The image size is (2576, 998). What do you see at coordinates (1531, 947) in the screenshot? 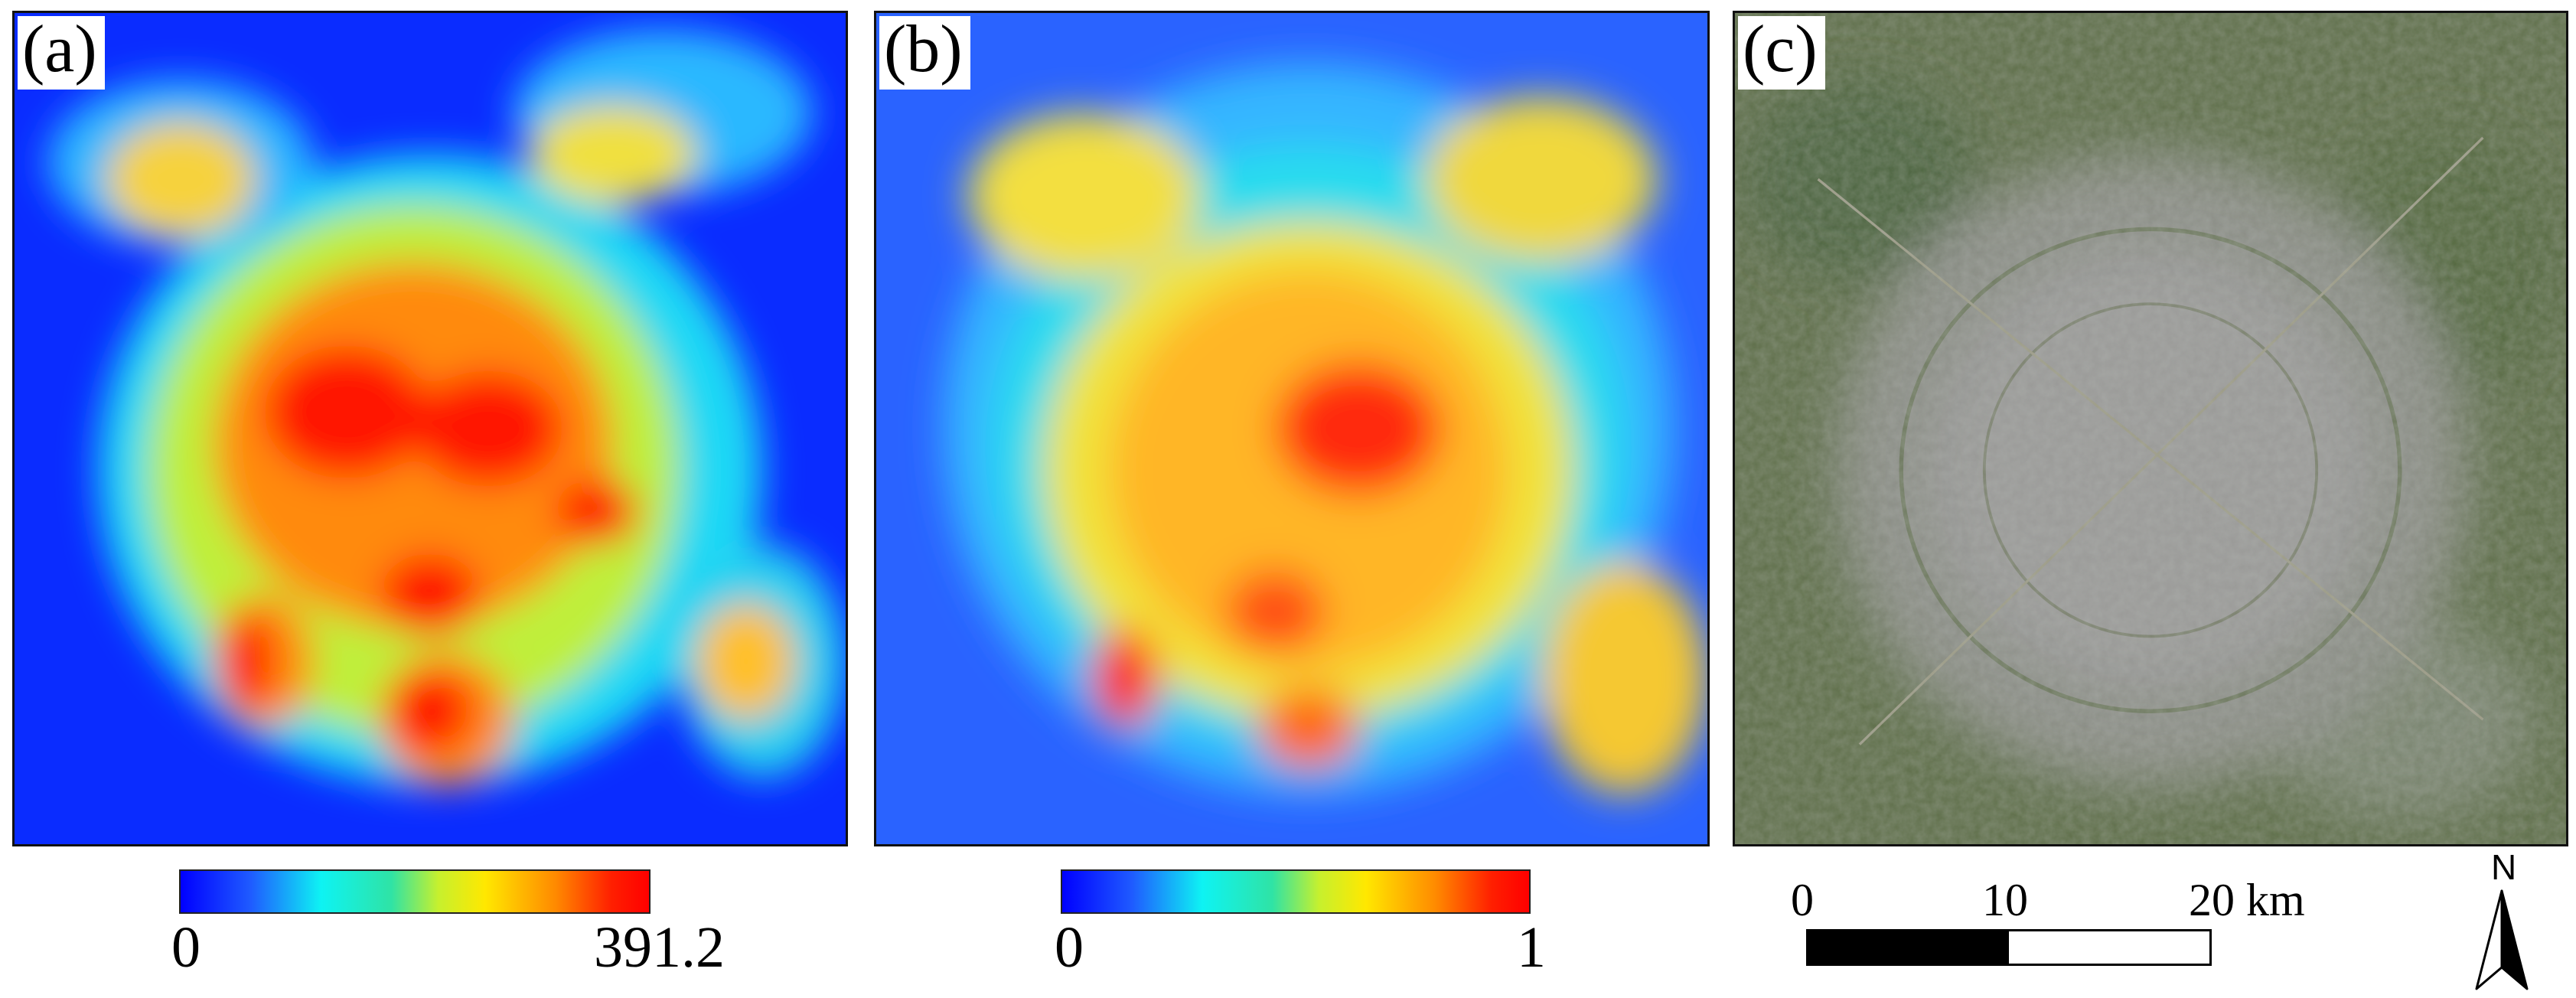
I see `colorbar-b-max-label: 1` at bounding box center [1531, 947].